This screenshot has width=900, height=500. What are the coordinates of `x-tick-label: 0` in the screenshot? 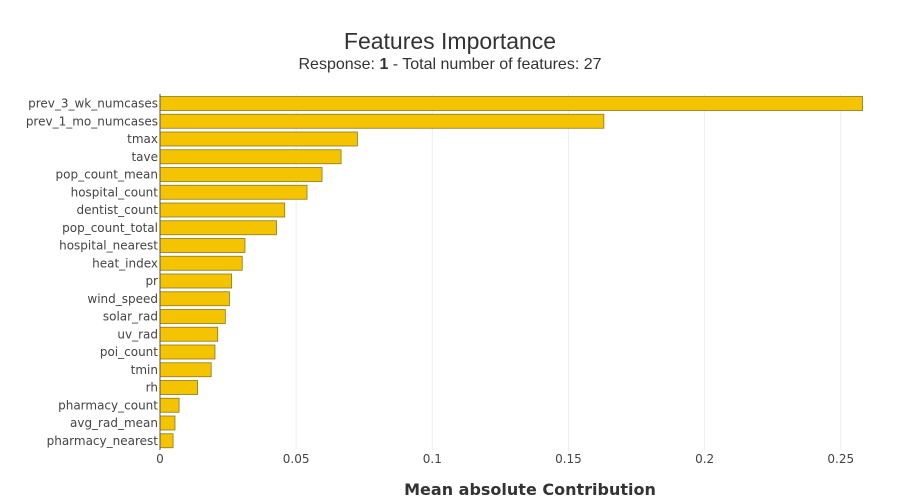 It's located at (160, 459).